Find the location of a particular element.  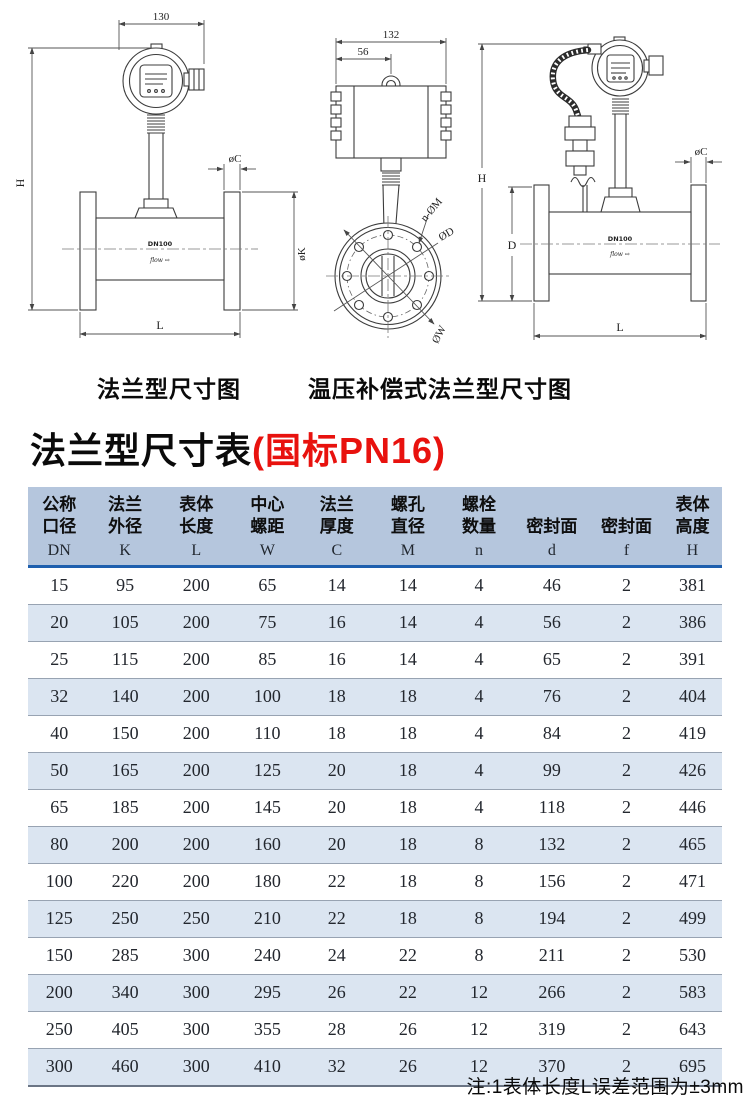

table-cell: 24 is located at coordinates (336, 955).